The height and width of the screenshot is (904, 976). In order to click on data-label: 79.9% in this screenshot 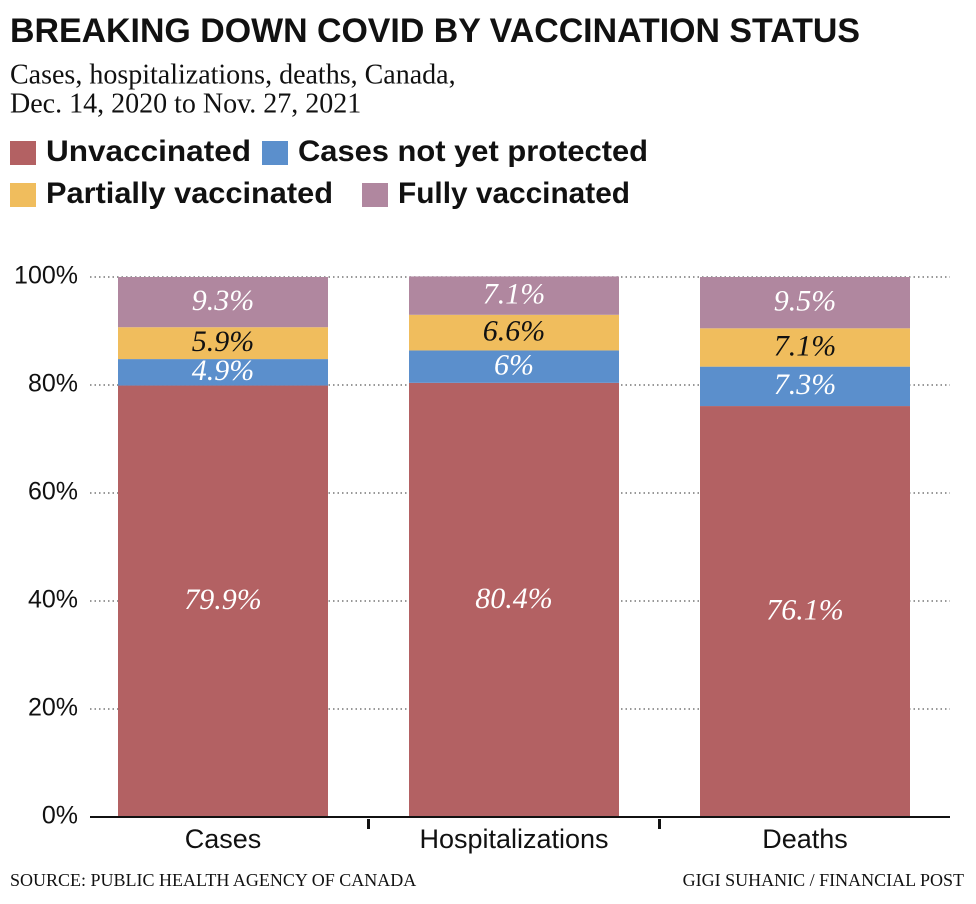, I will do `click(223, 599)`.